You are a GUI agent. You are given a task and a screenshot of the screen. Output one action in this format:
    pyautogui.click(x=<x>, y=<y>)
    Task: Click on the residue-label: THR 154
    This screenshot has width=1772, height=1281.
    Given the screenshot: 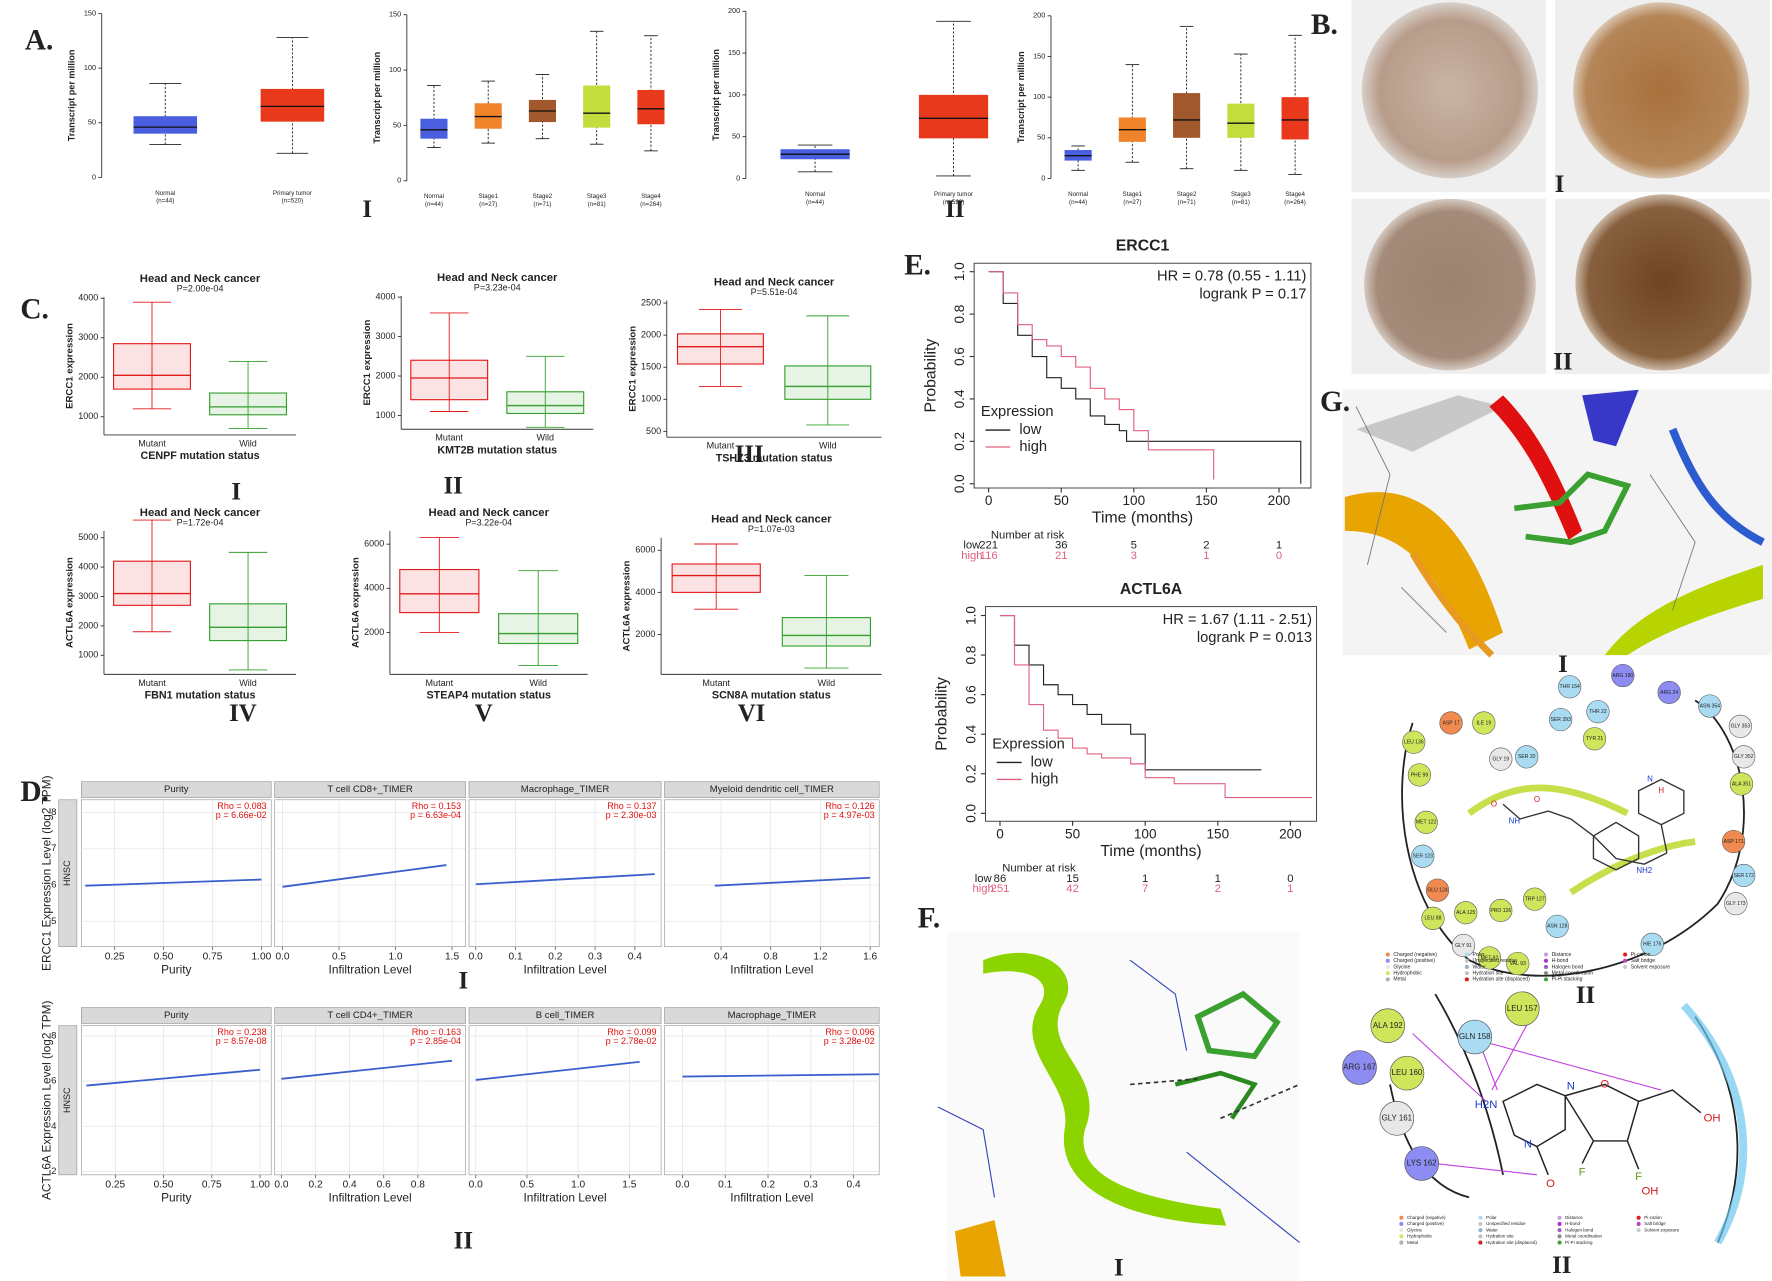 What is the action you would take?
    pyautogui.click(x=1570, y=687)
    